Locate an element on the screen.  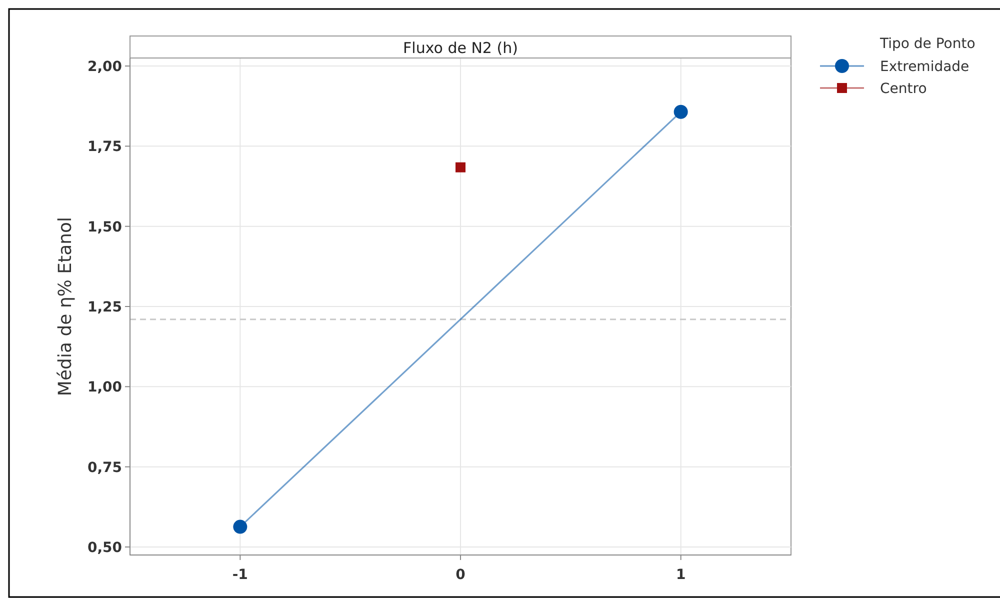
x-tick-label: 0 is located at coordinates (461, 575).